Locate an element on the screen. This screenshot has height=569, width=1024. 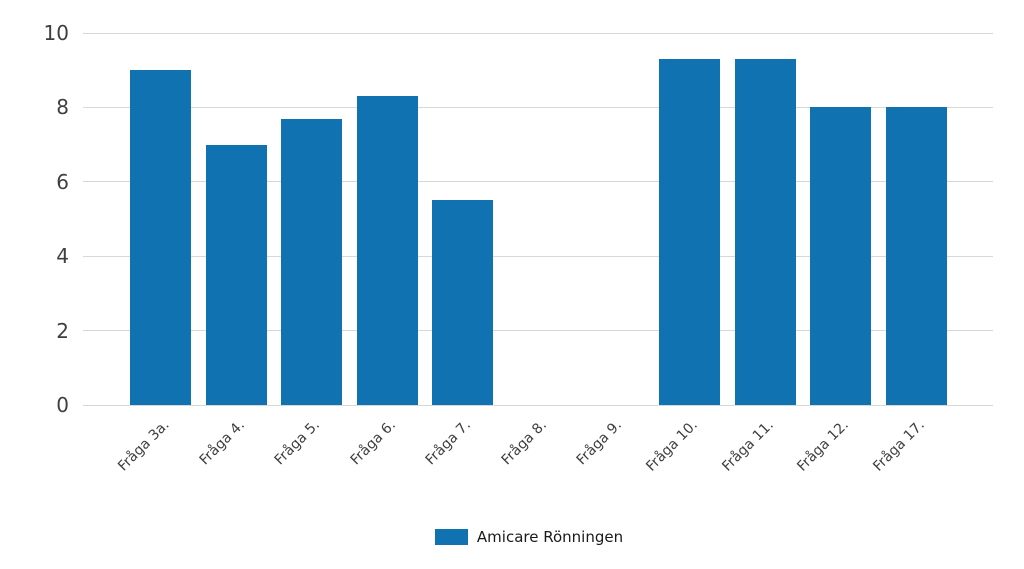
bar-column: Fråga 10. is located at coordinates (685, 254).